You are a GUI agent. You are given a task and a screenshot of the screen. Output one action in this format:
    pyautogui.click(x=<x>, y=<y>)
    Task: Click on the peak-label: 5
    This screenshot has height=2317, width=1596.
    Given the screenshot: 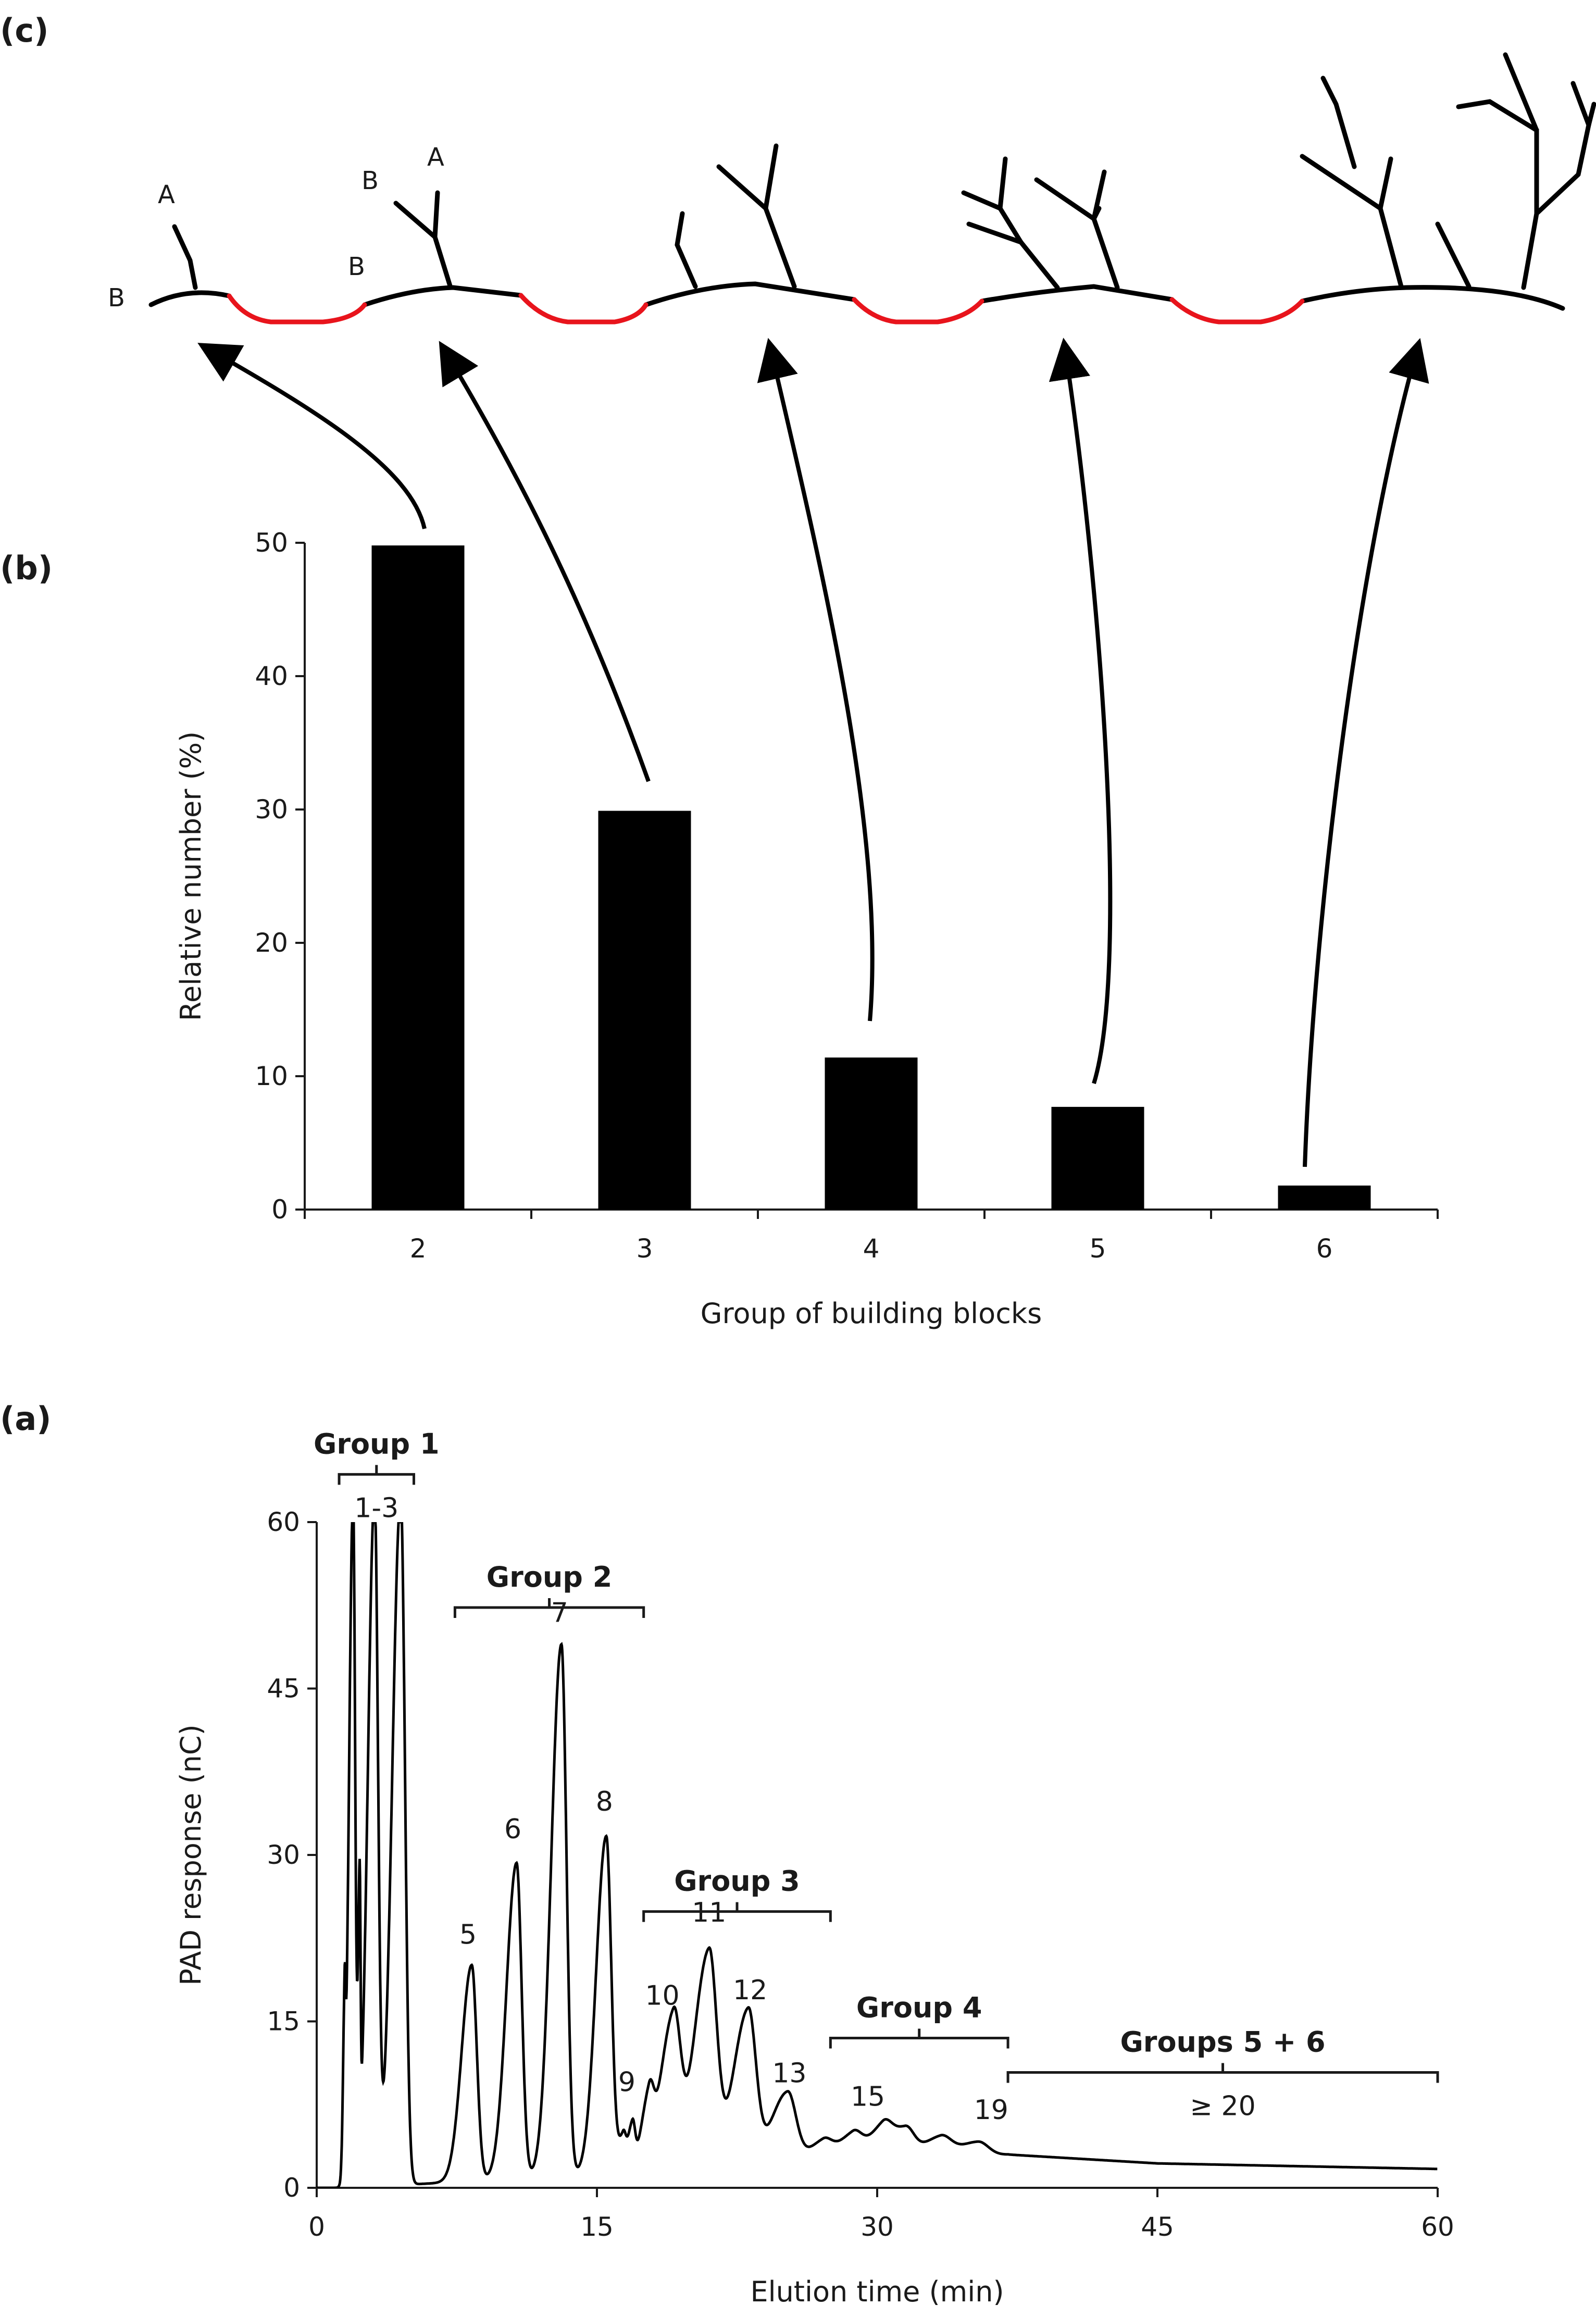 What is the action you would take?
    pyautogui.click(x=468, y=1934)
    